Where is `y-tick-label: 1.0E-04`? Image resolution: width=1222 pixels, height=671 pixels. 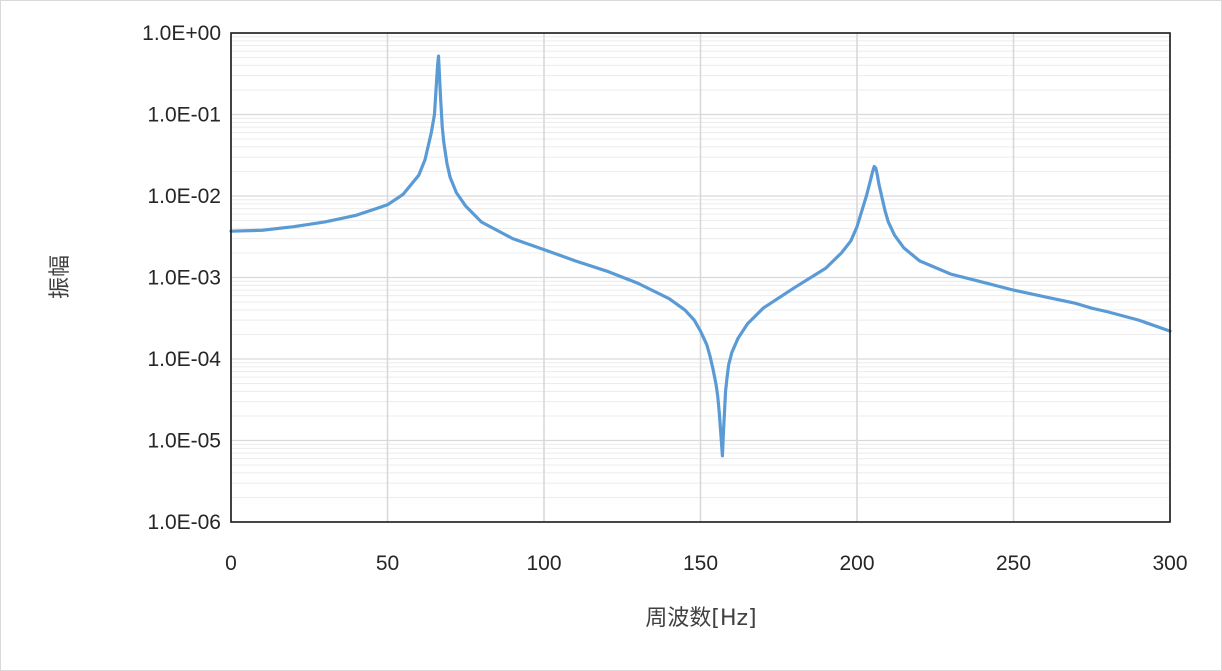 y-tick-label: 1.0E-04 is located at coordinates (184, 359).